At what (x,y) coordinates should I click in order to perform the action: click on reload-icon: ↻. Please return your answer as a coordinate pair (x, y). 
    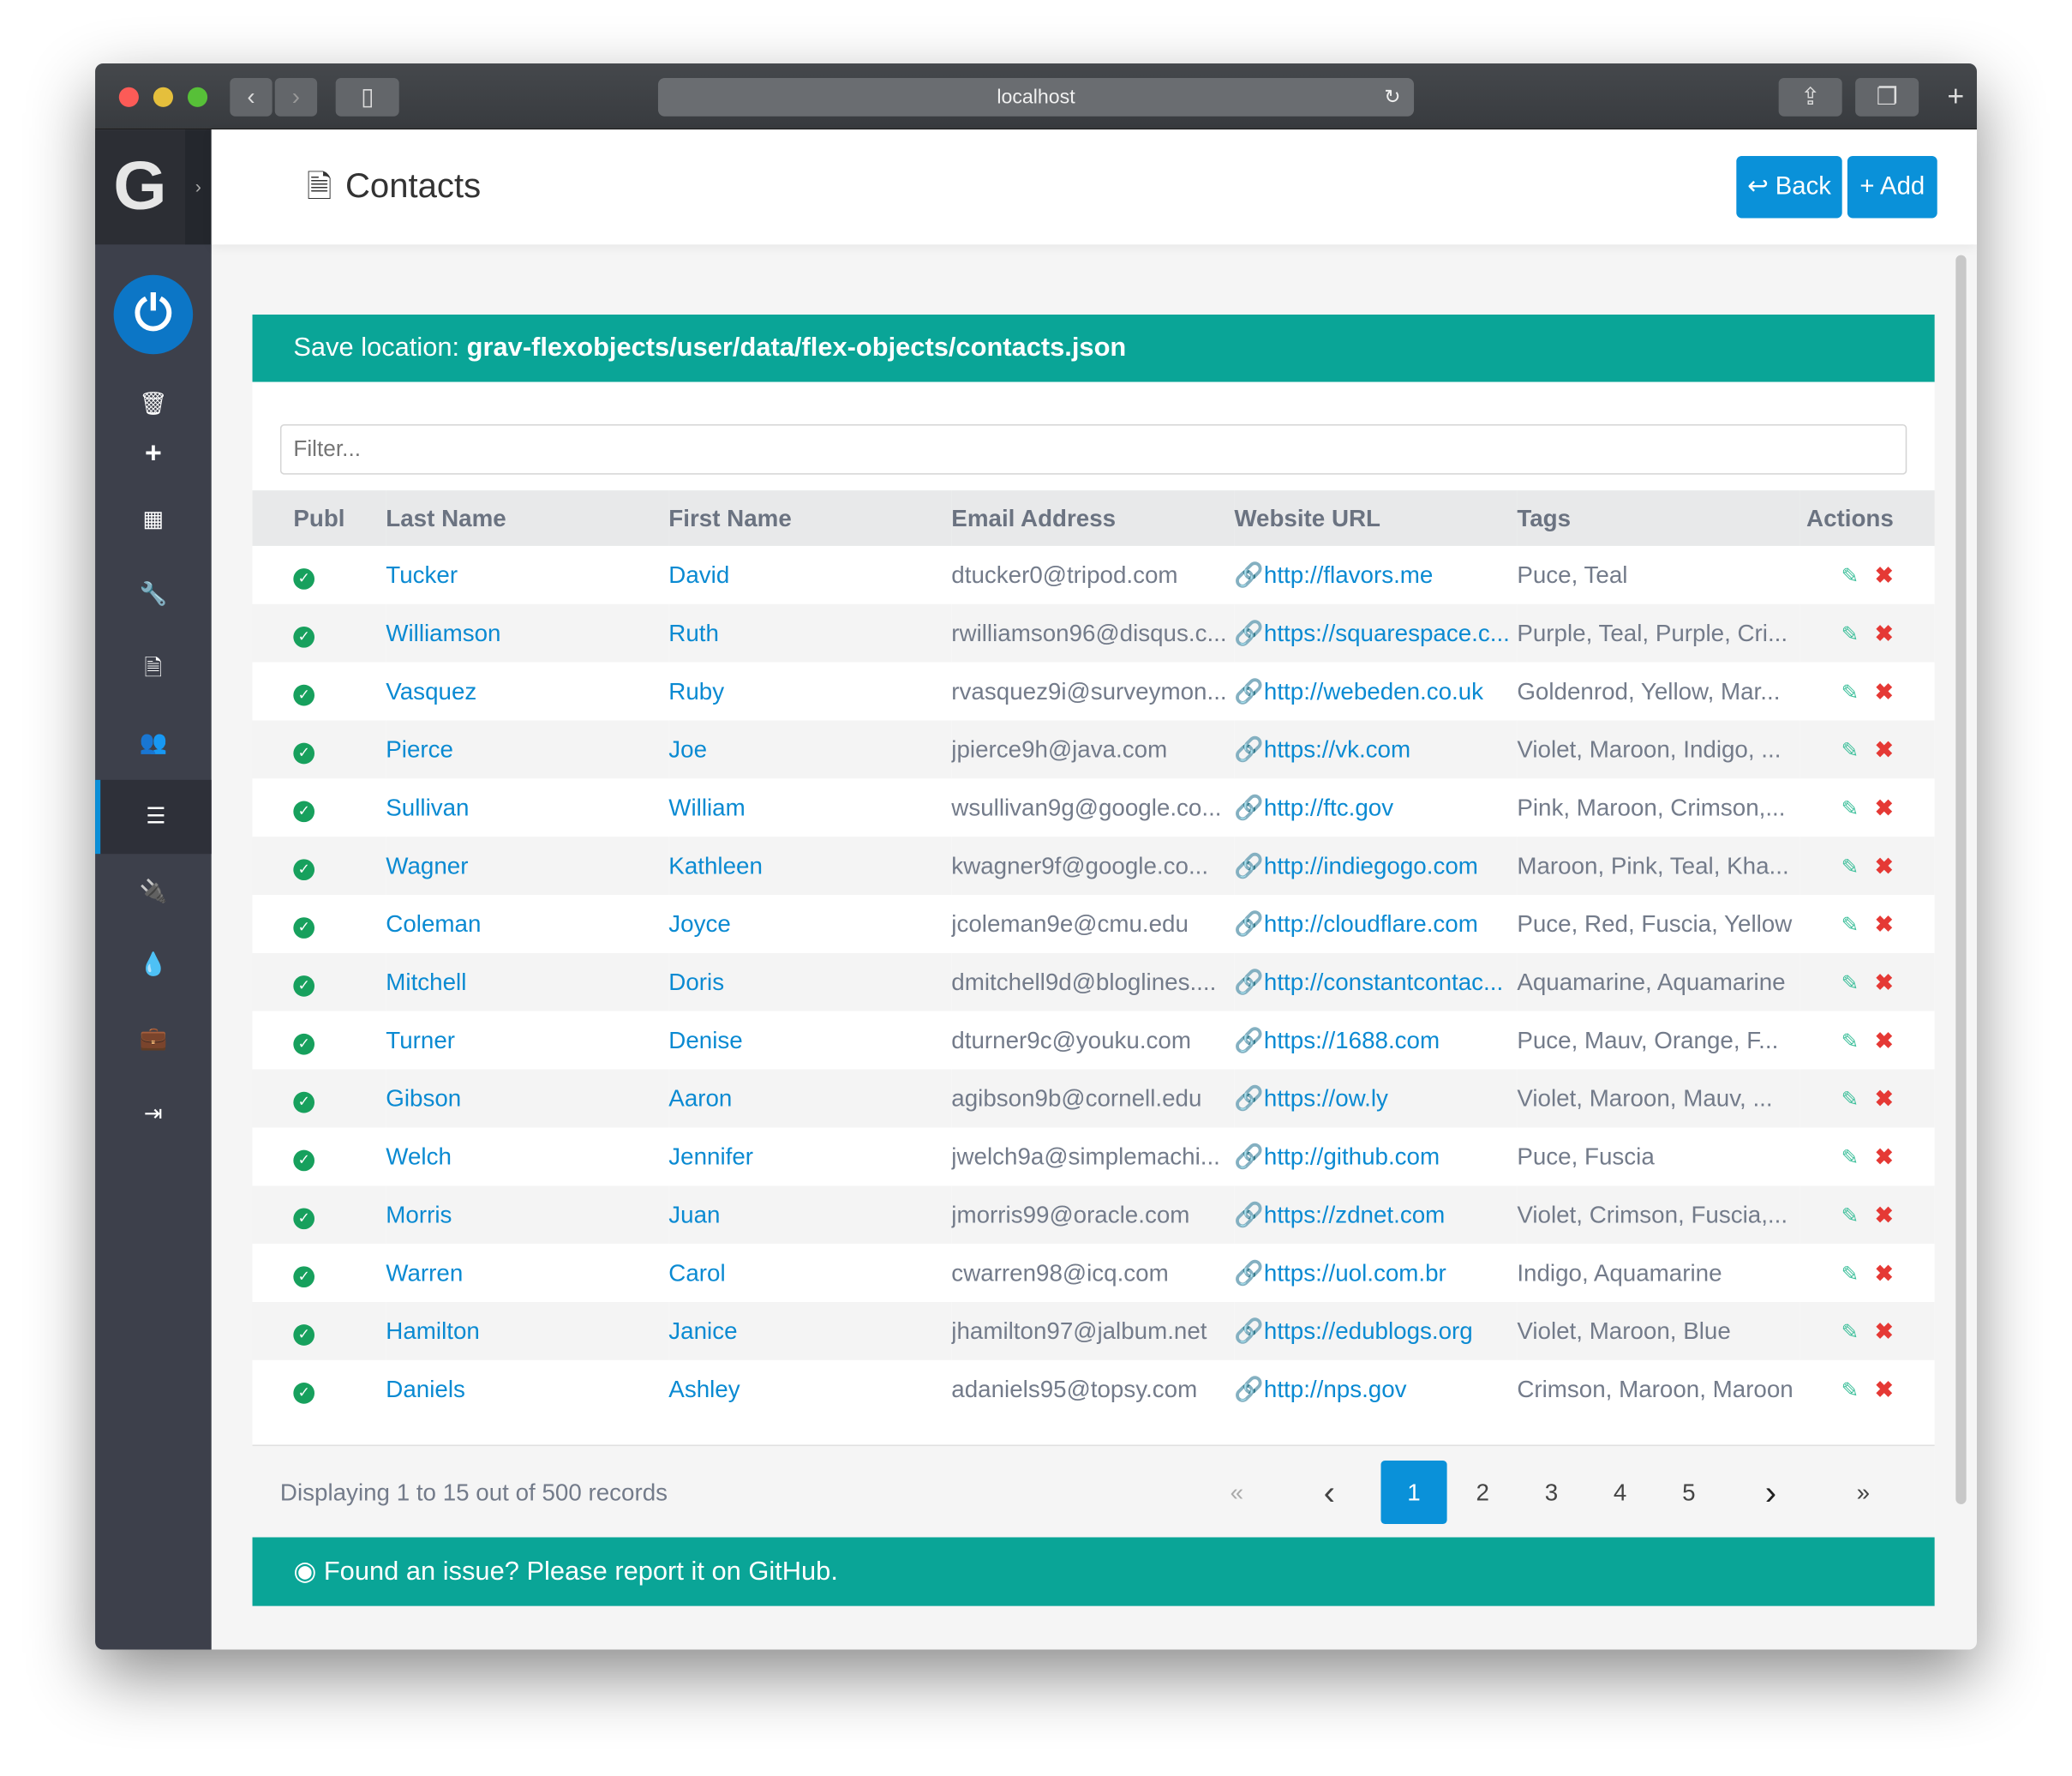
    Looking at the image, I should click on (1392, 97).